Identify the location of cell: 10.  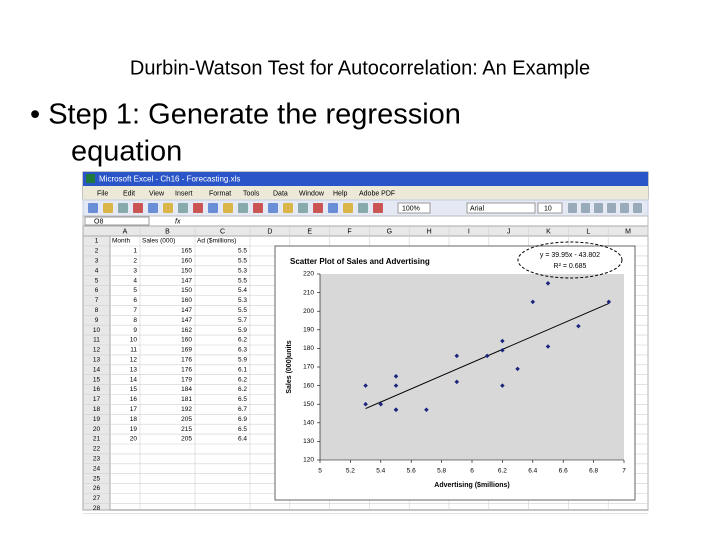
(134, 340).